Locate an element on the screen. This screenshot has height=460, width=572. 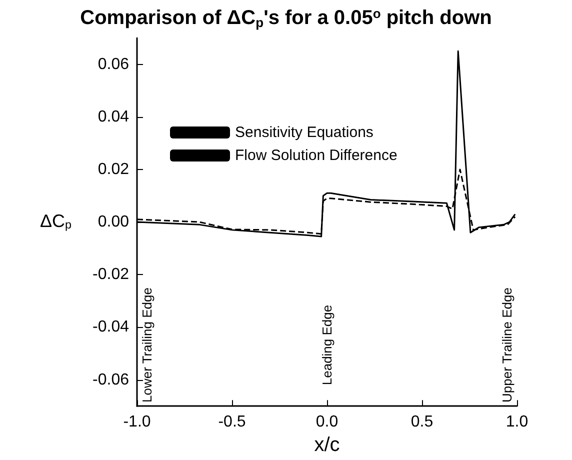
x-tick-label: 1.0 is located at coordinates (517, 422).